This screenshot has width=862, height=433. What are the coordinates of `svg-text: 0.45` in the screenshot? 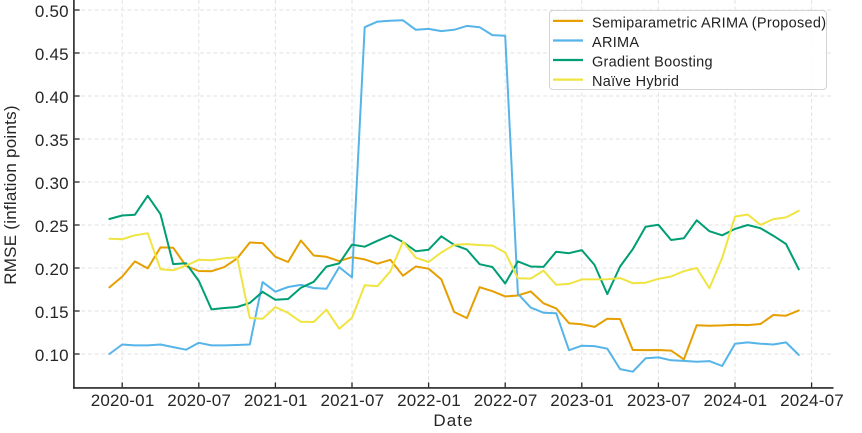 It's located at (52, 54).